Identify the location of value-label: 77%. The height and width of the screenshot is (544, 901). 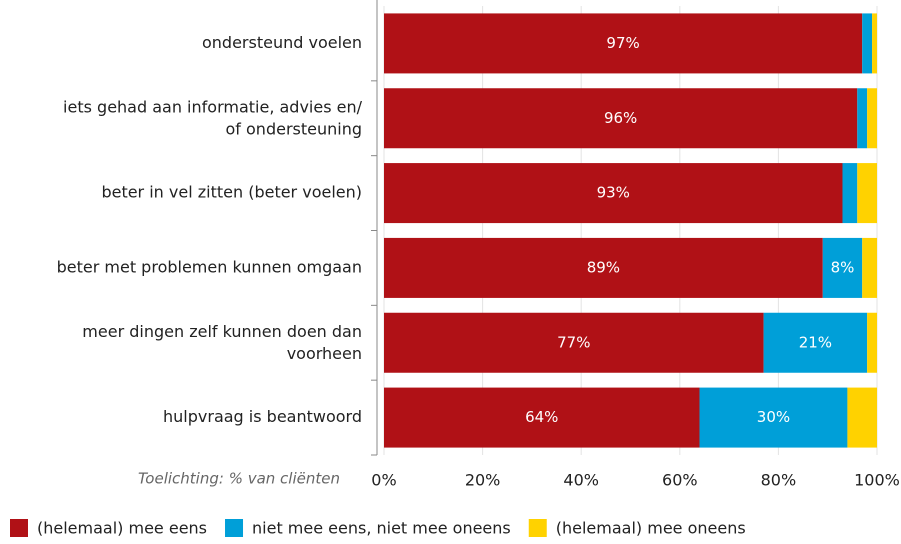
(573, 342).